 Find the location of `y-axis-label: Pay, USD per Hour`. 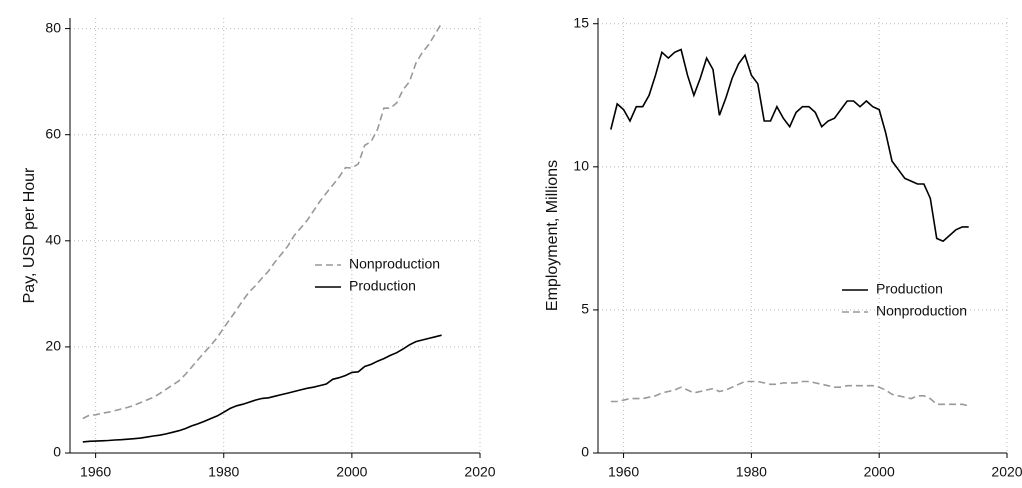

y-axis-label: Pay, USD per Hour is located at coordinates (29, 235).